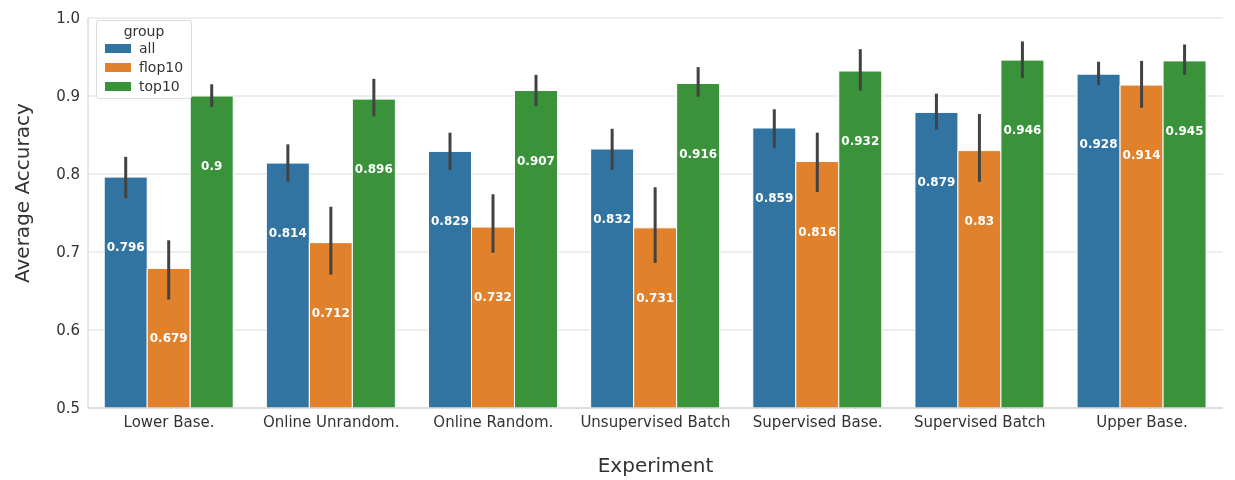 The image size is (1235, 480). What do you see at coordinates (169, 421) in the screenshot?
I see `x-tick-label: Lower Base.` at bounding box center [169, 421].